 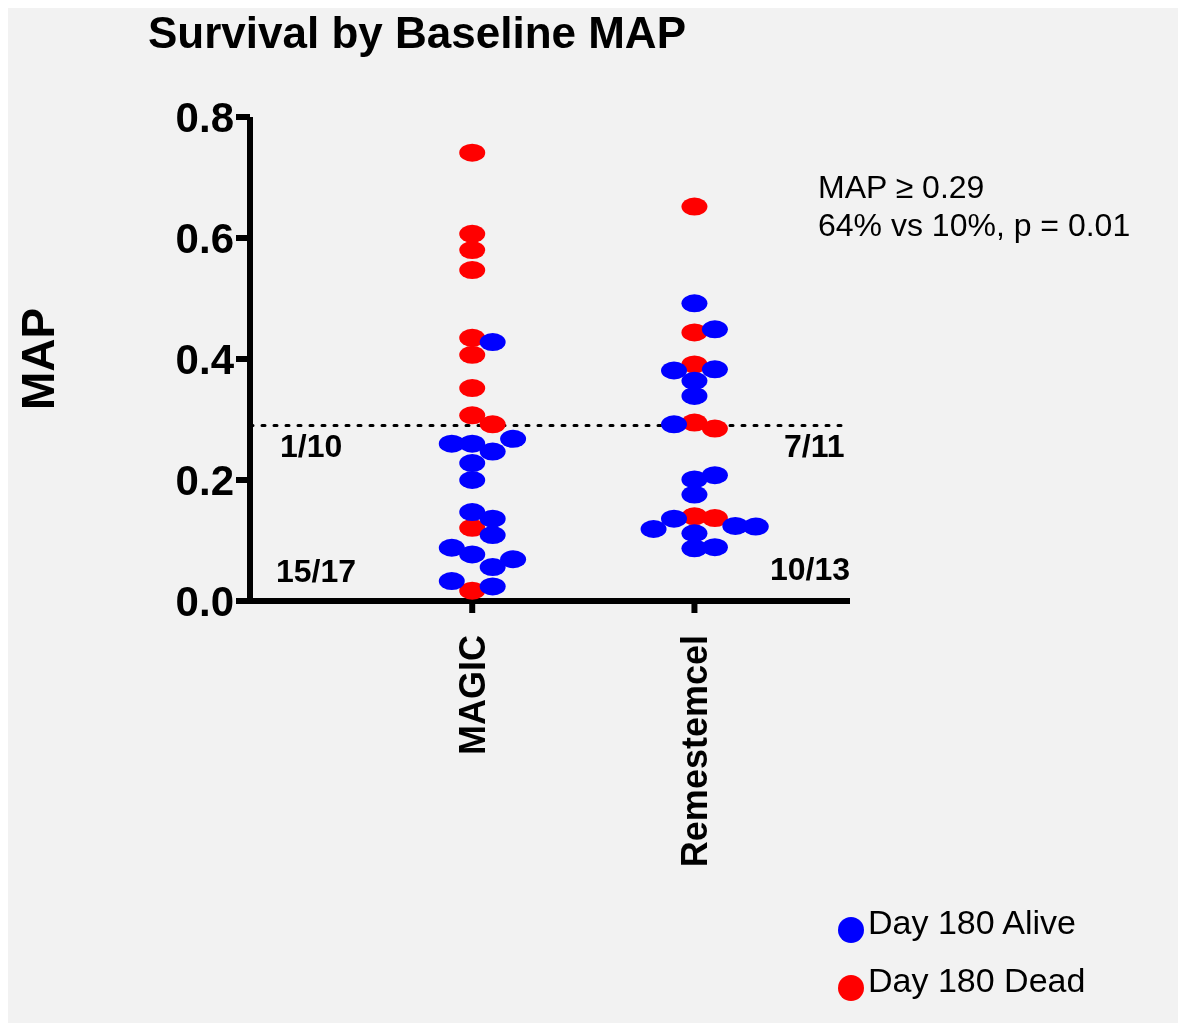 I want to click on y-tick-label: 0.8, so click(x=204, y=117).